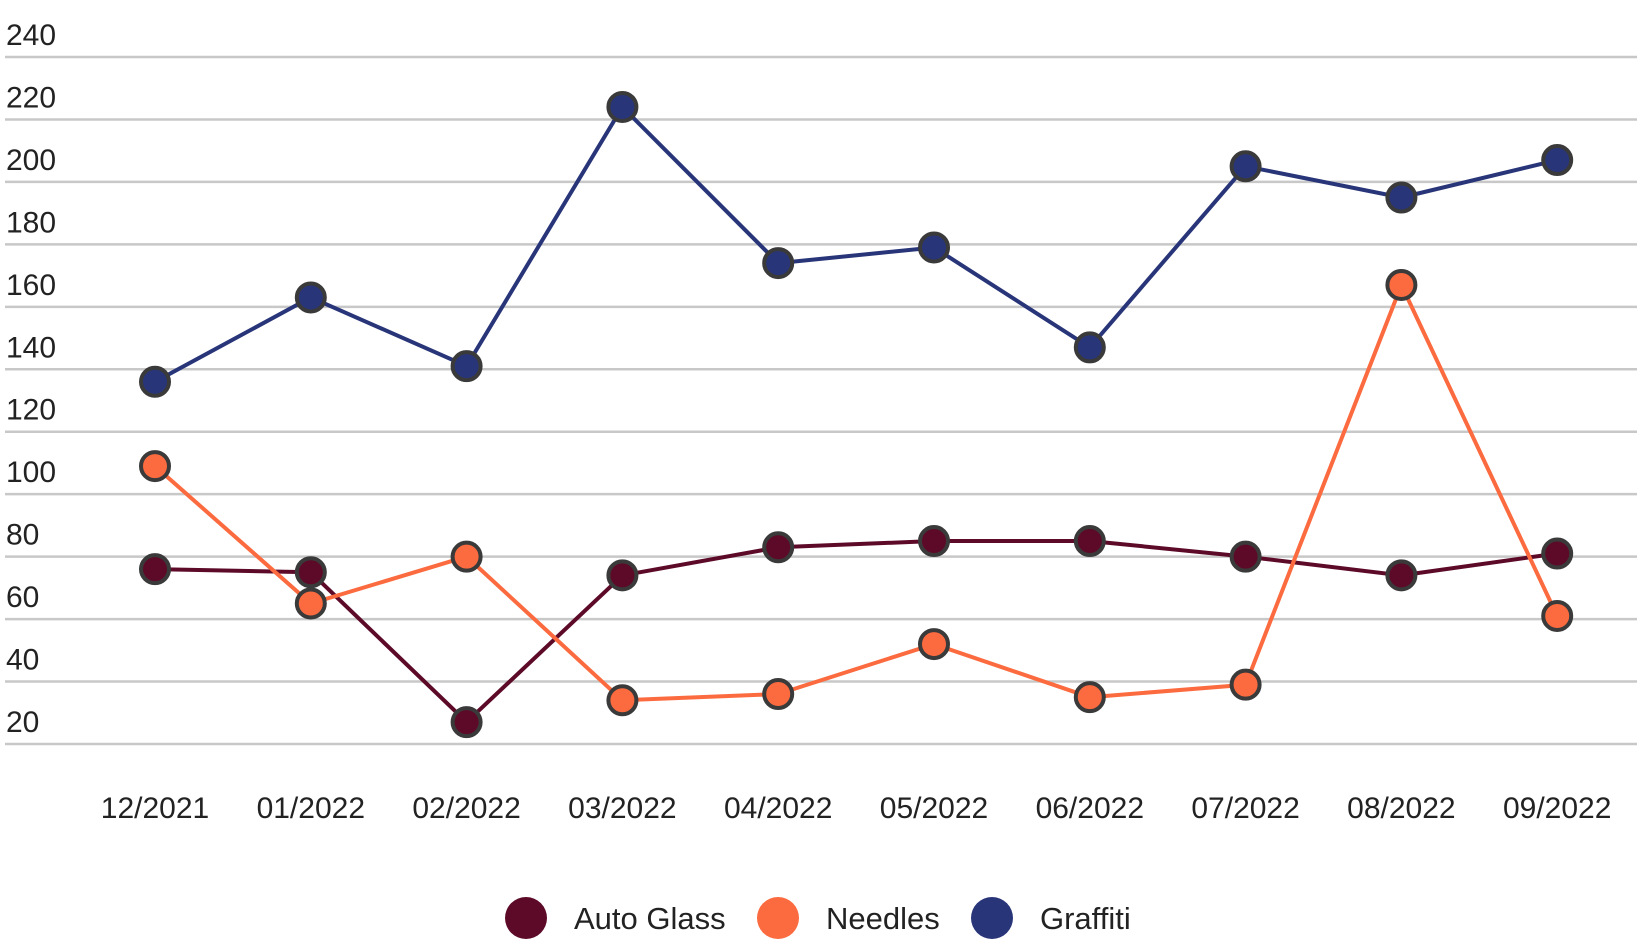 The height and width of the screenshot is (939, 1637). Describe the element at coordinates (934, 808) in the screenshot. I see `x-tick-label: 05/2022` at that location.